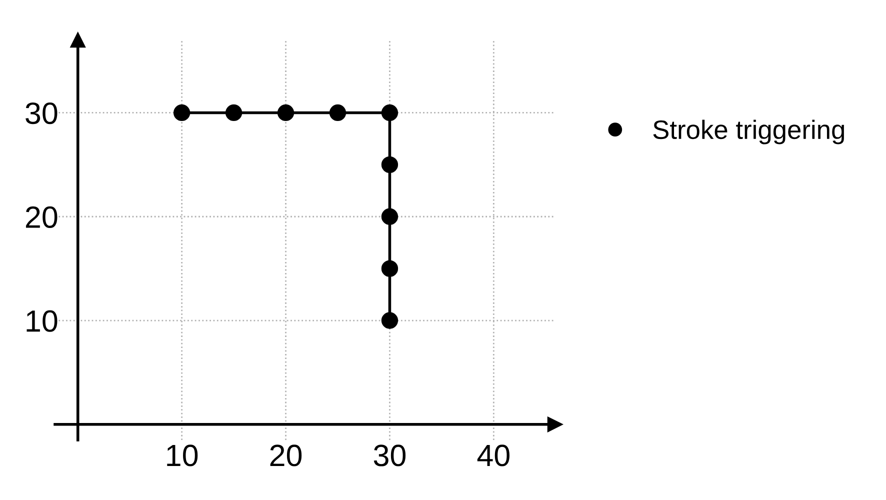 The height and width of the screenshot is (500, 886). I want to click on y-tick-label: 10, so click(42, 321).